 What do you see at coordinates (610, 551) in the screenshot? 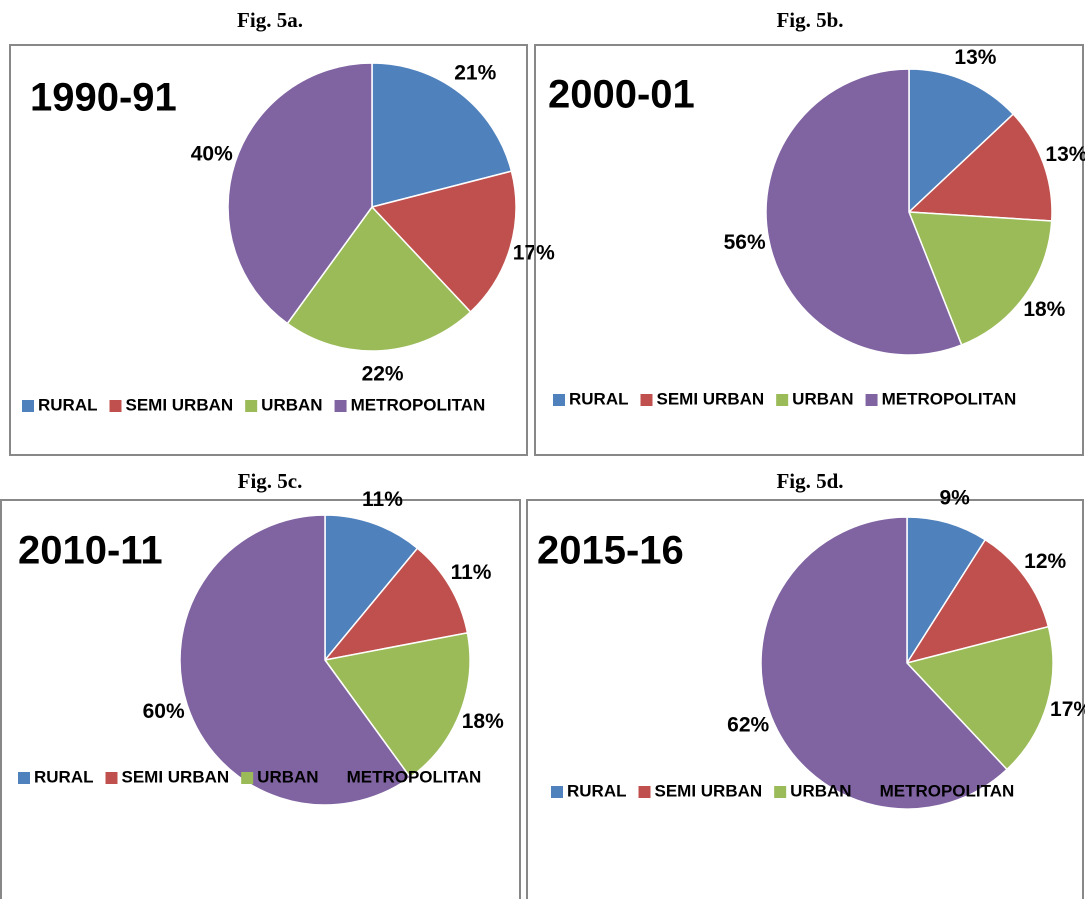
I see `chart-title: 2015-16` at bounding box center [610, 551].